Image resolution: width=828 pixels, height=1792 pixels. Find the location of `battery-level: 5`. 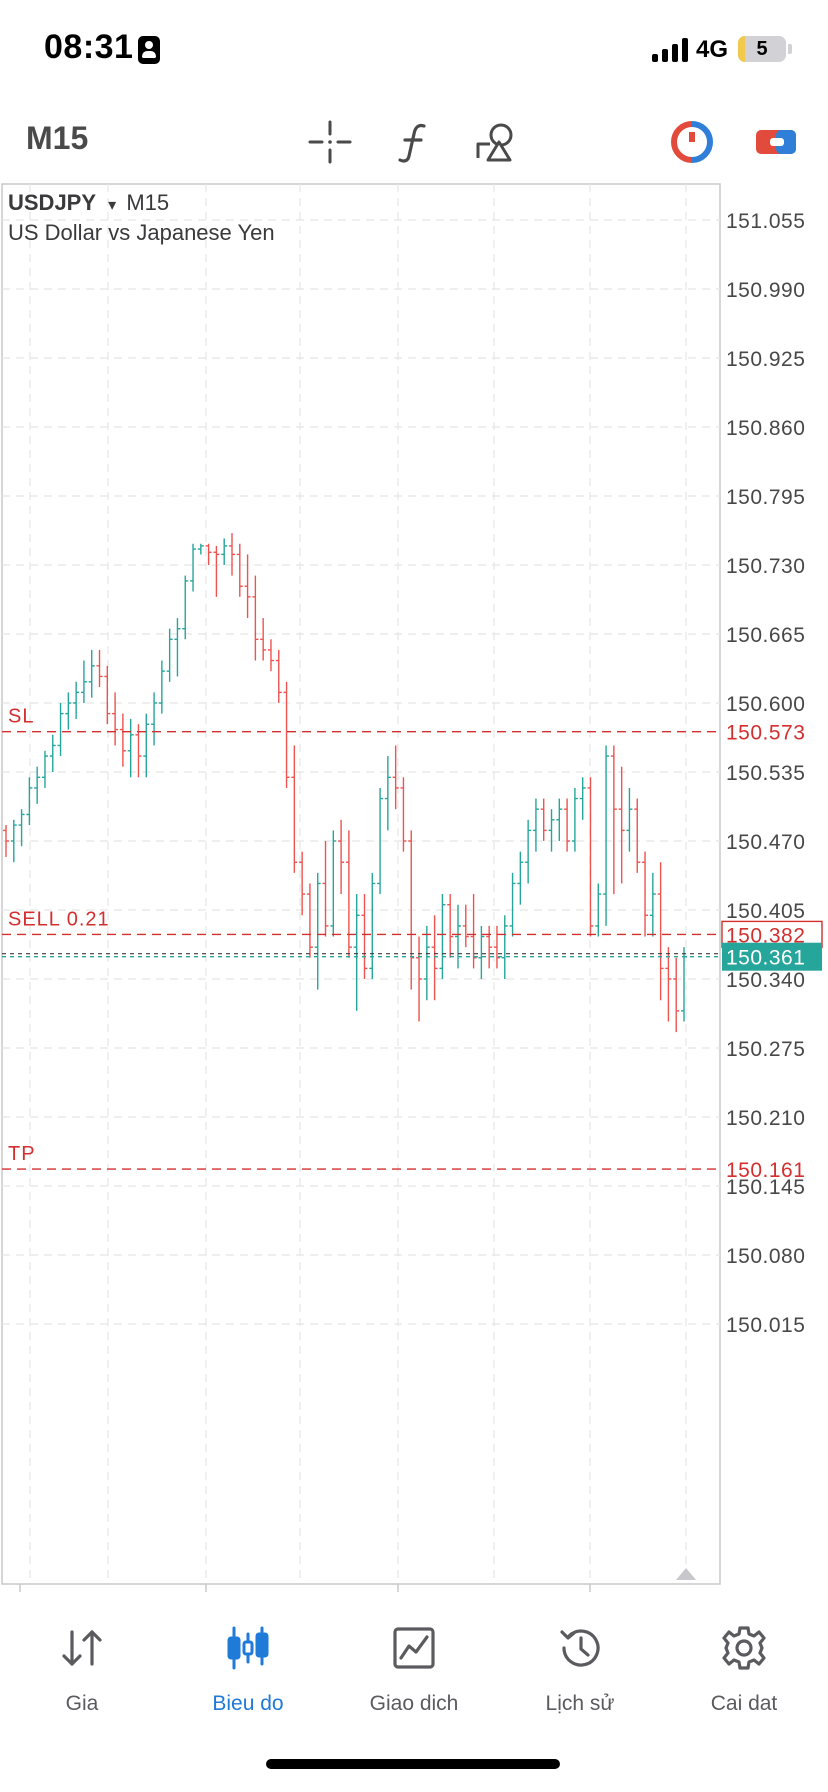

battery-level: 5 is located at coordinates (762, 49).